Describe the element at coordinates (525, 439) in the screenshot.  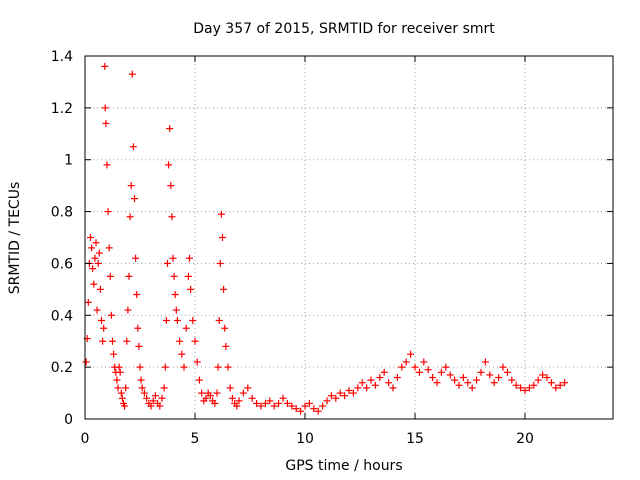
I see `x-tick-label: 20` at that location.